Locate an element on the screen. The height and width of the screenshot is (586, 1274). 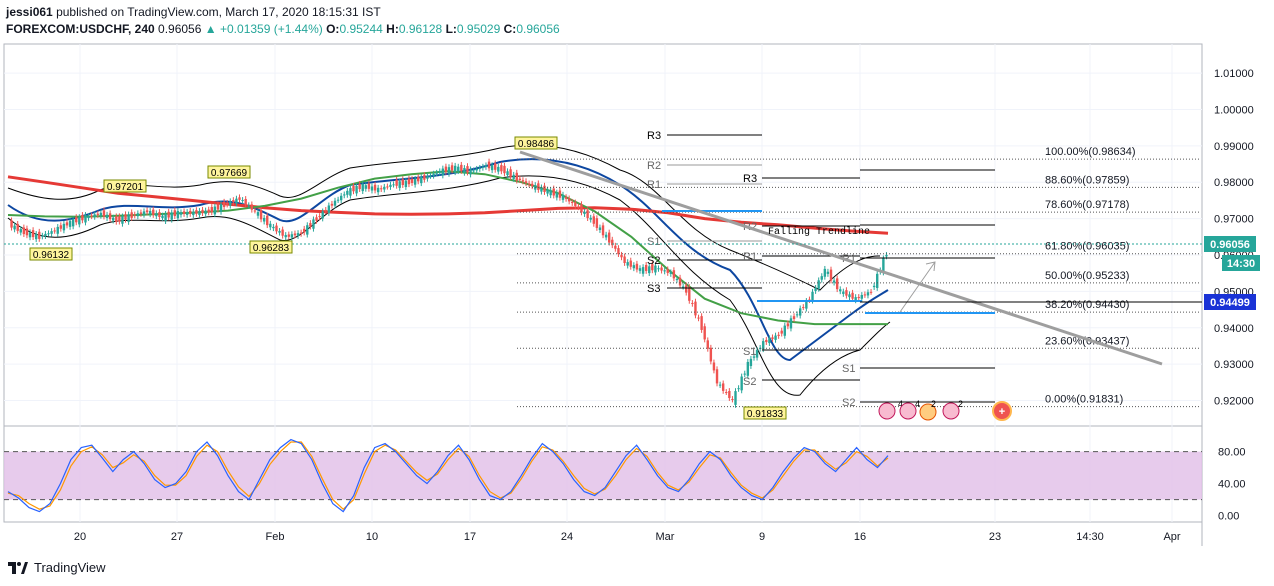
event-markers: 4 4 2 2 + is located at coordinates (945, 410).